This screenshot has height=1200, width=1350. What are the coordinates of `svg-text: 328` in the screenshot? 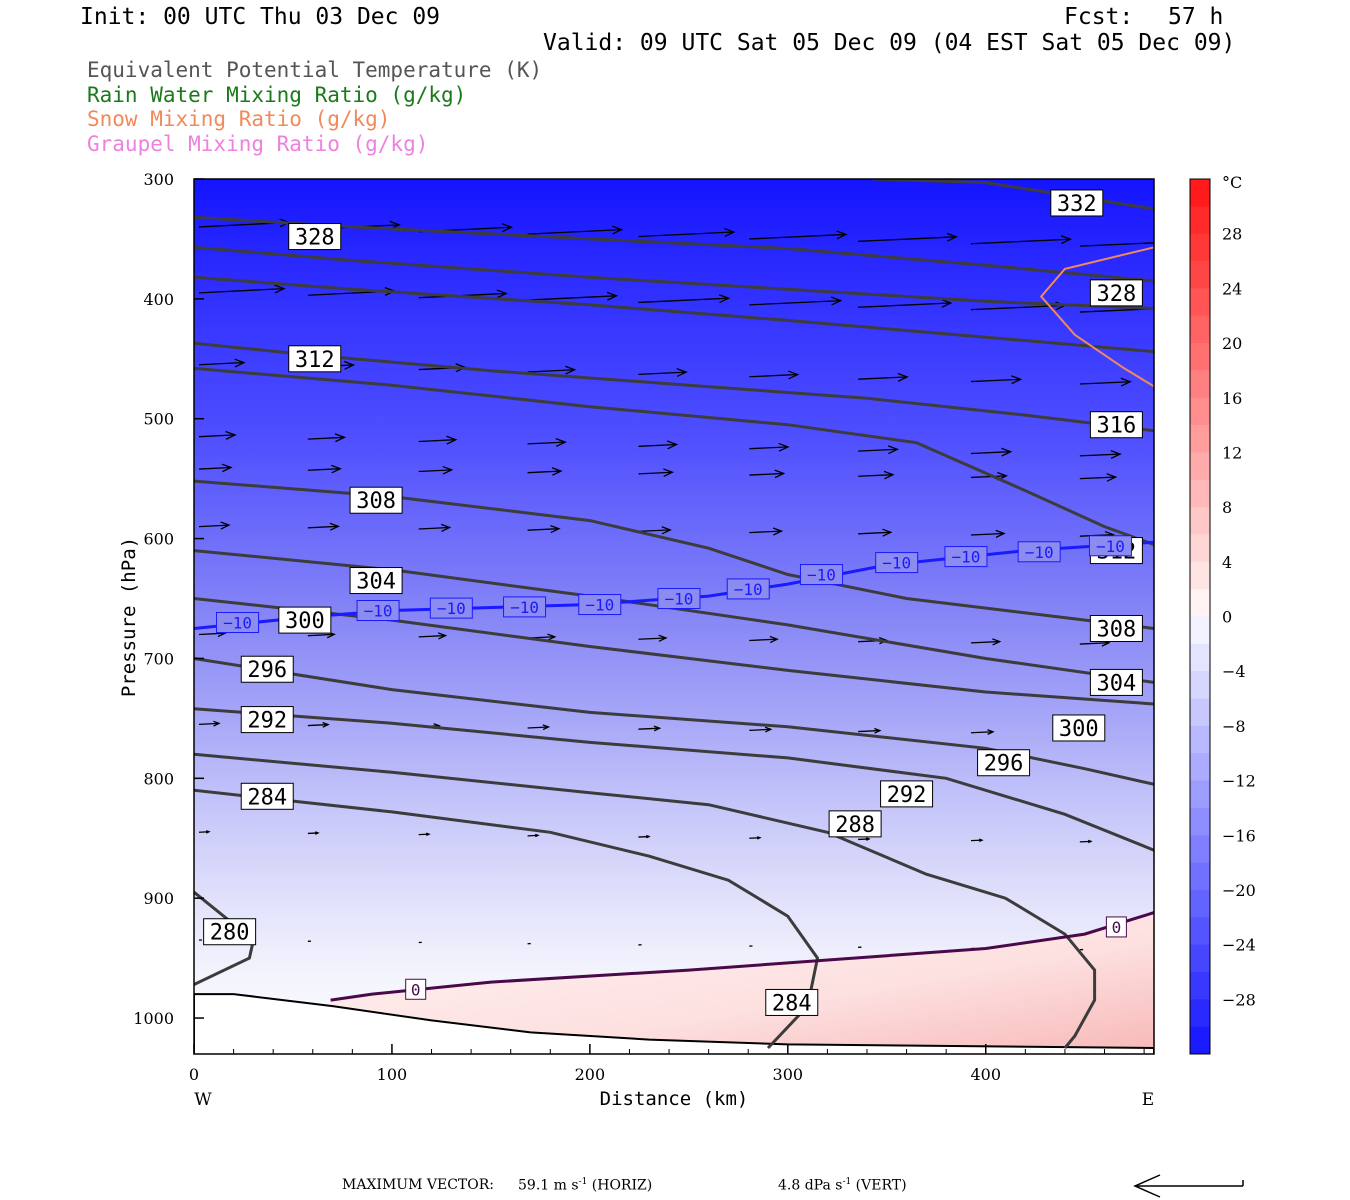 It's located at (315, 238).